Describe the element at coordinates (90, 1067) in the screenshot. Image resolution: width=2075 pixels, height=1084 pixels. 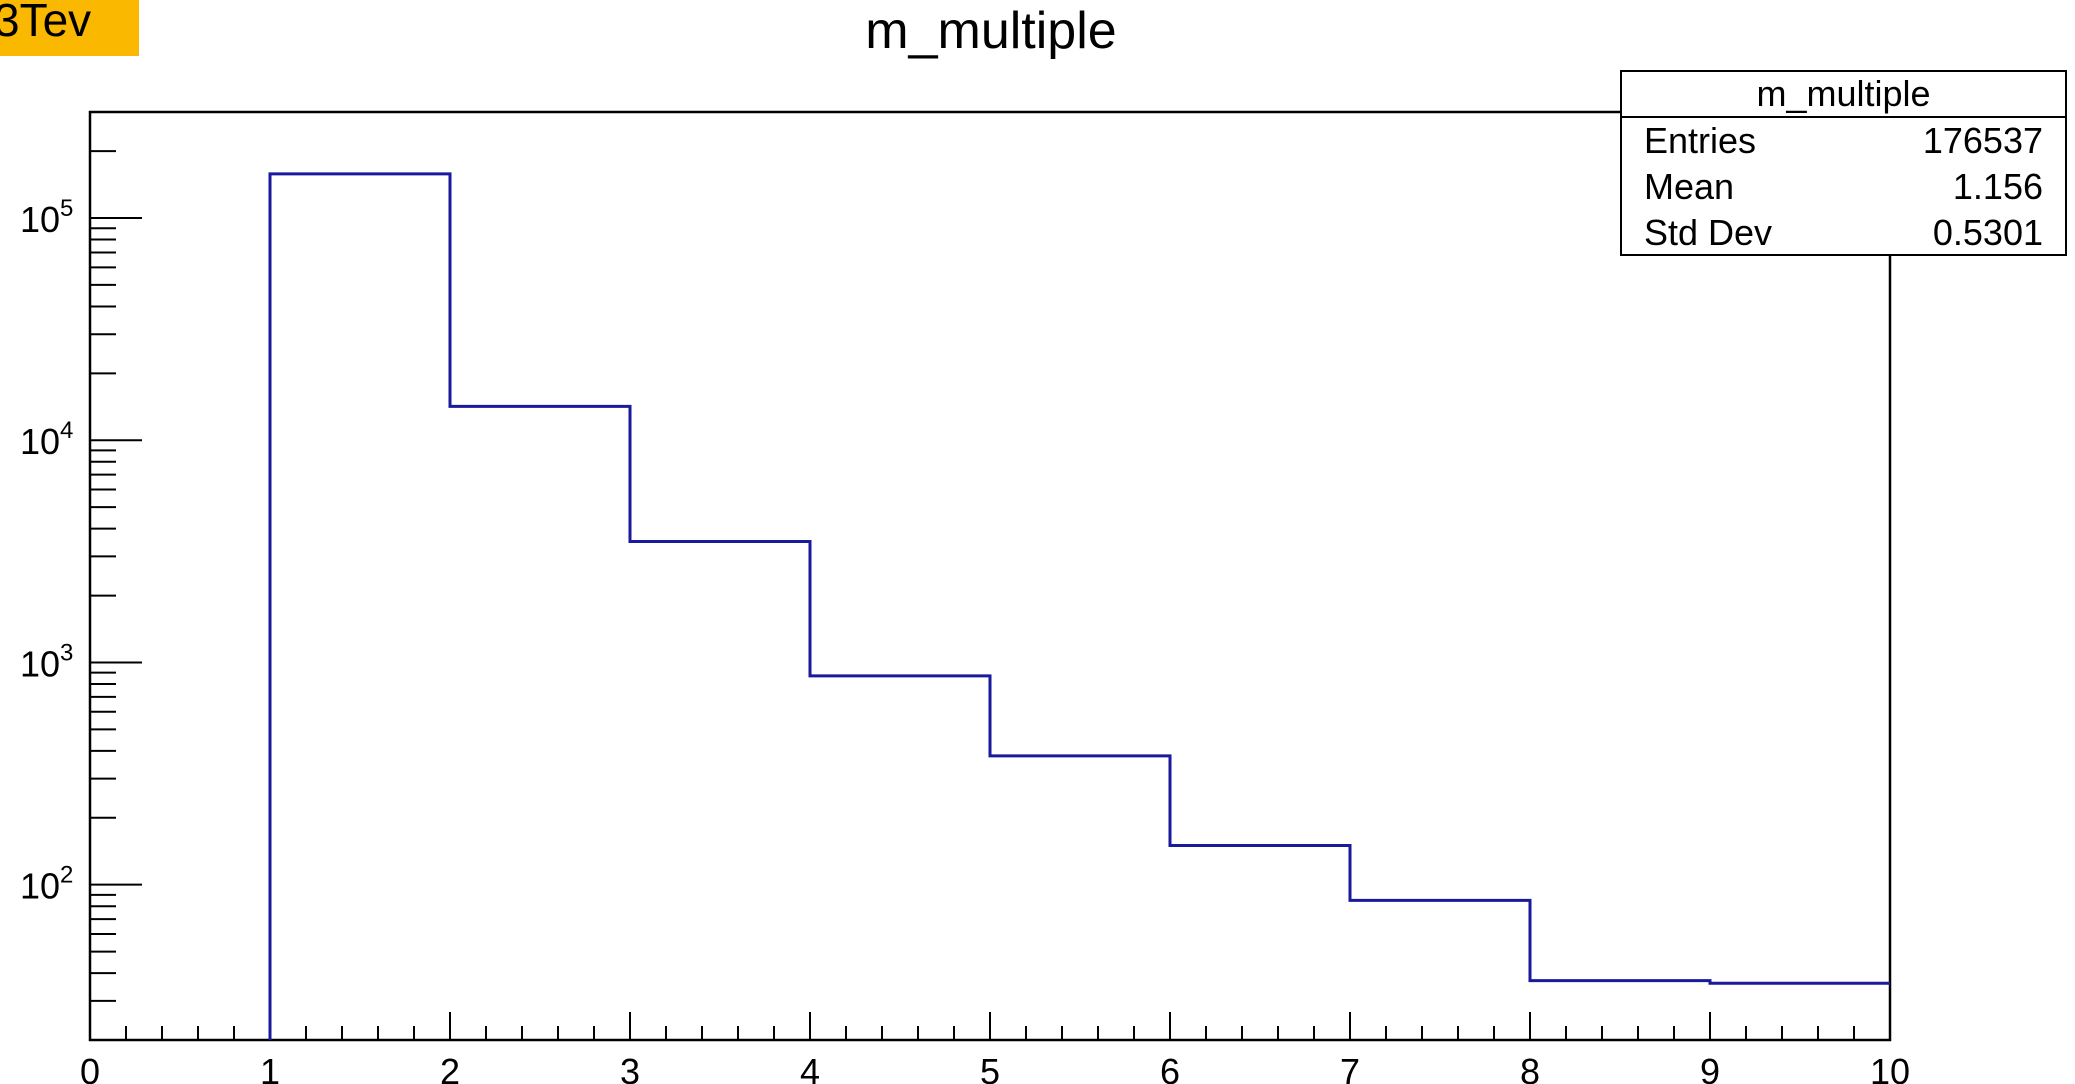
I see `x-tick-label: 0` at that location.